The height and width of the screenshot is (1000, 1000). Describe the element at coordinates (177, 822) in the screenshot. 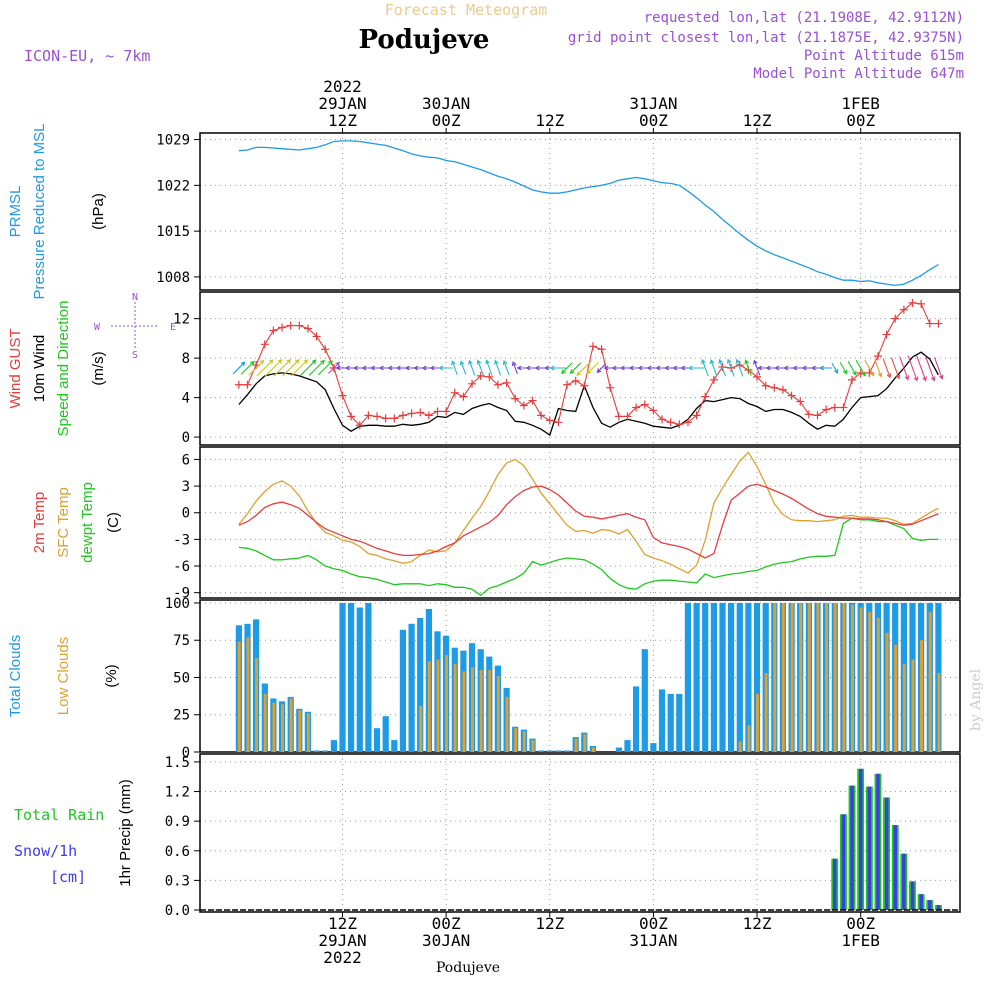

I see `ytick-label: 0.9` at that location.